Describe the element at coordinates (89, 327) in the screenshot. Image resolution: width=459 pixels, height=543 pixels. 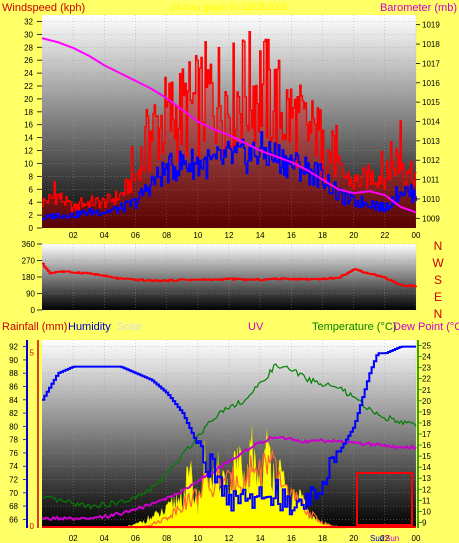
I see `humidity-label: Humidity` at that location.